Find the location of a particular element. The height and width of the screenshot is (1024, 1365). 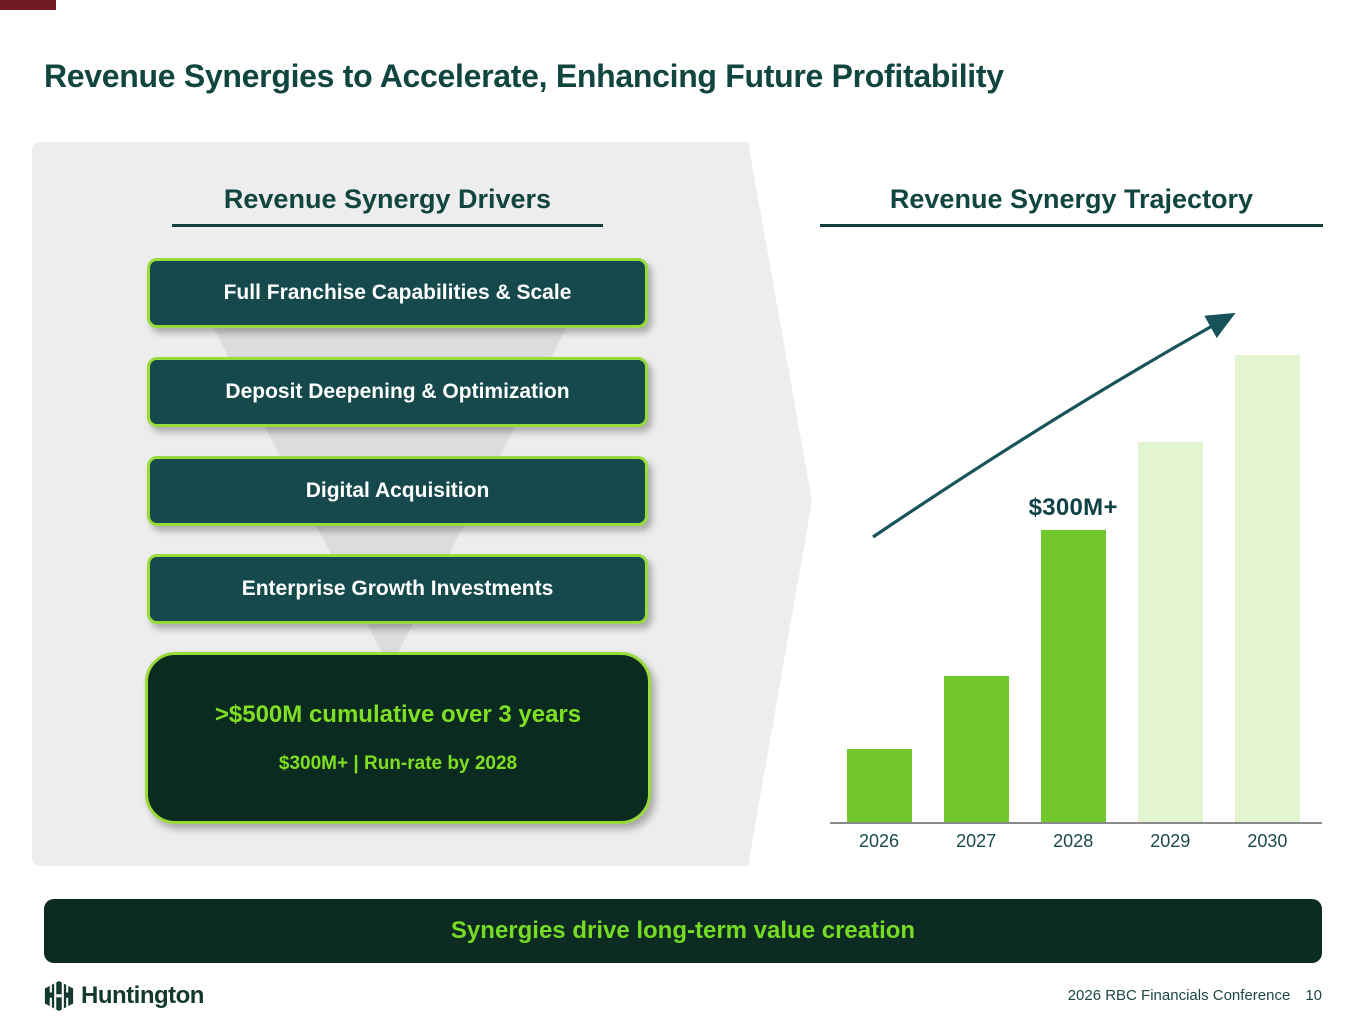

bar-2029 is located at coordinates (1170, 632).